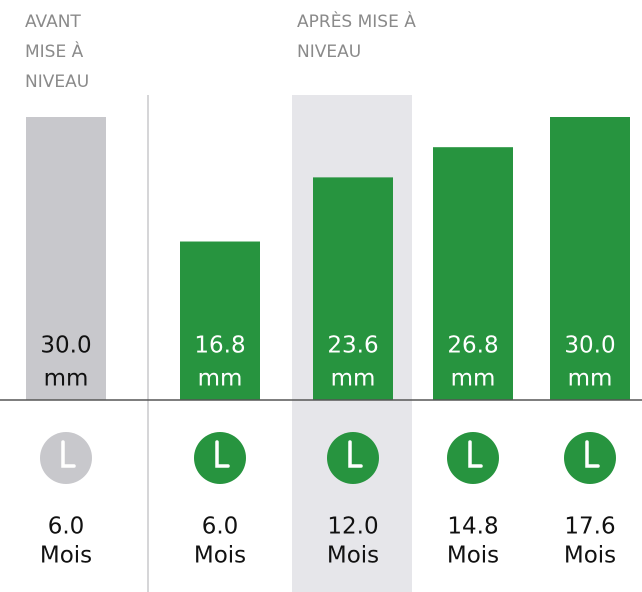 The width and height of the screenshot is (642, 592). What do you see at coordinates (54, 51) in the screenshot?
I see `annotation: MISE À` at bounding box center [54, 51].